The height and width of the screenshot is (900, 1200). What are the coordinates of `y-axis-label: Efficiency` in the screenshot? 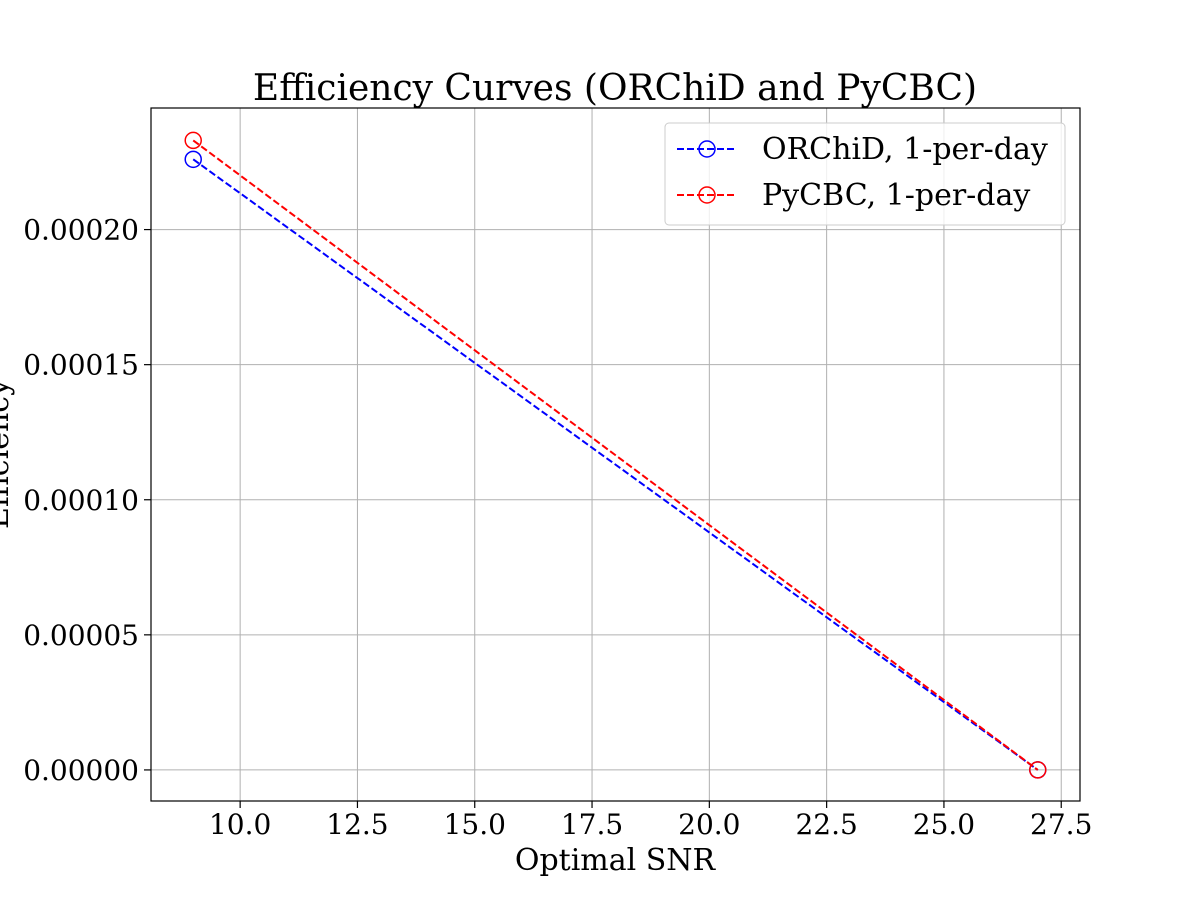 It's located at (8, 454).